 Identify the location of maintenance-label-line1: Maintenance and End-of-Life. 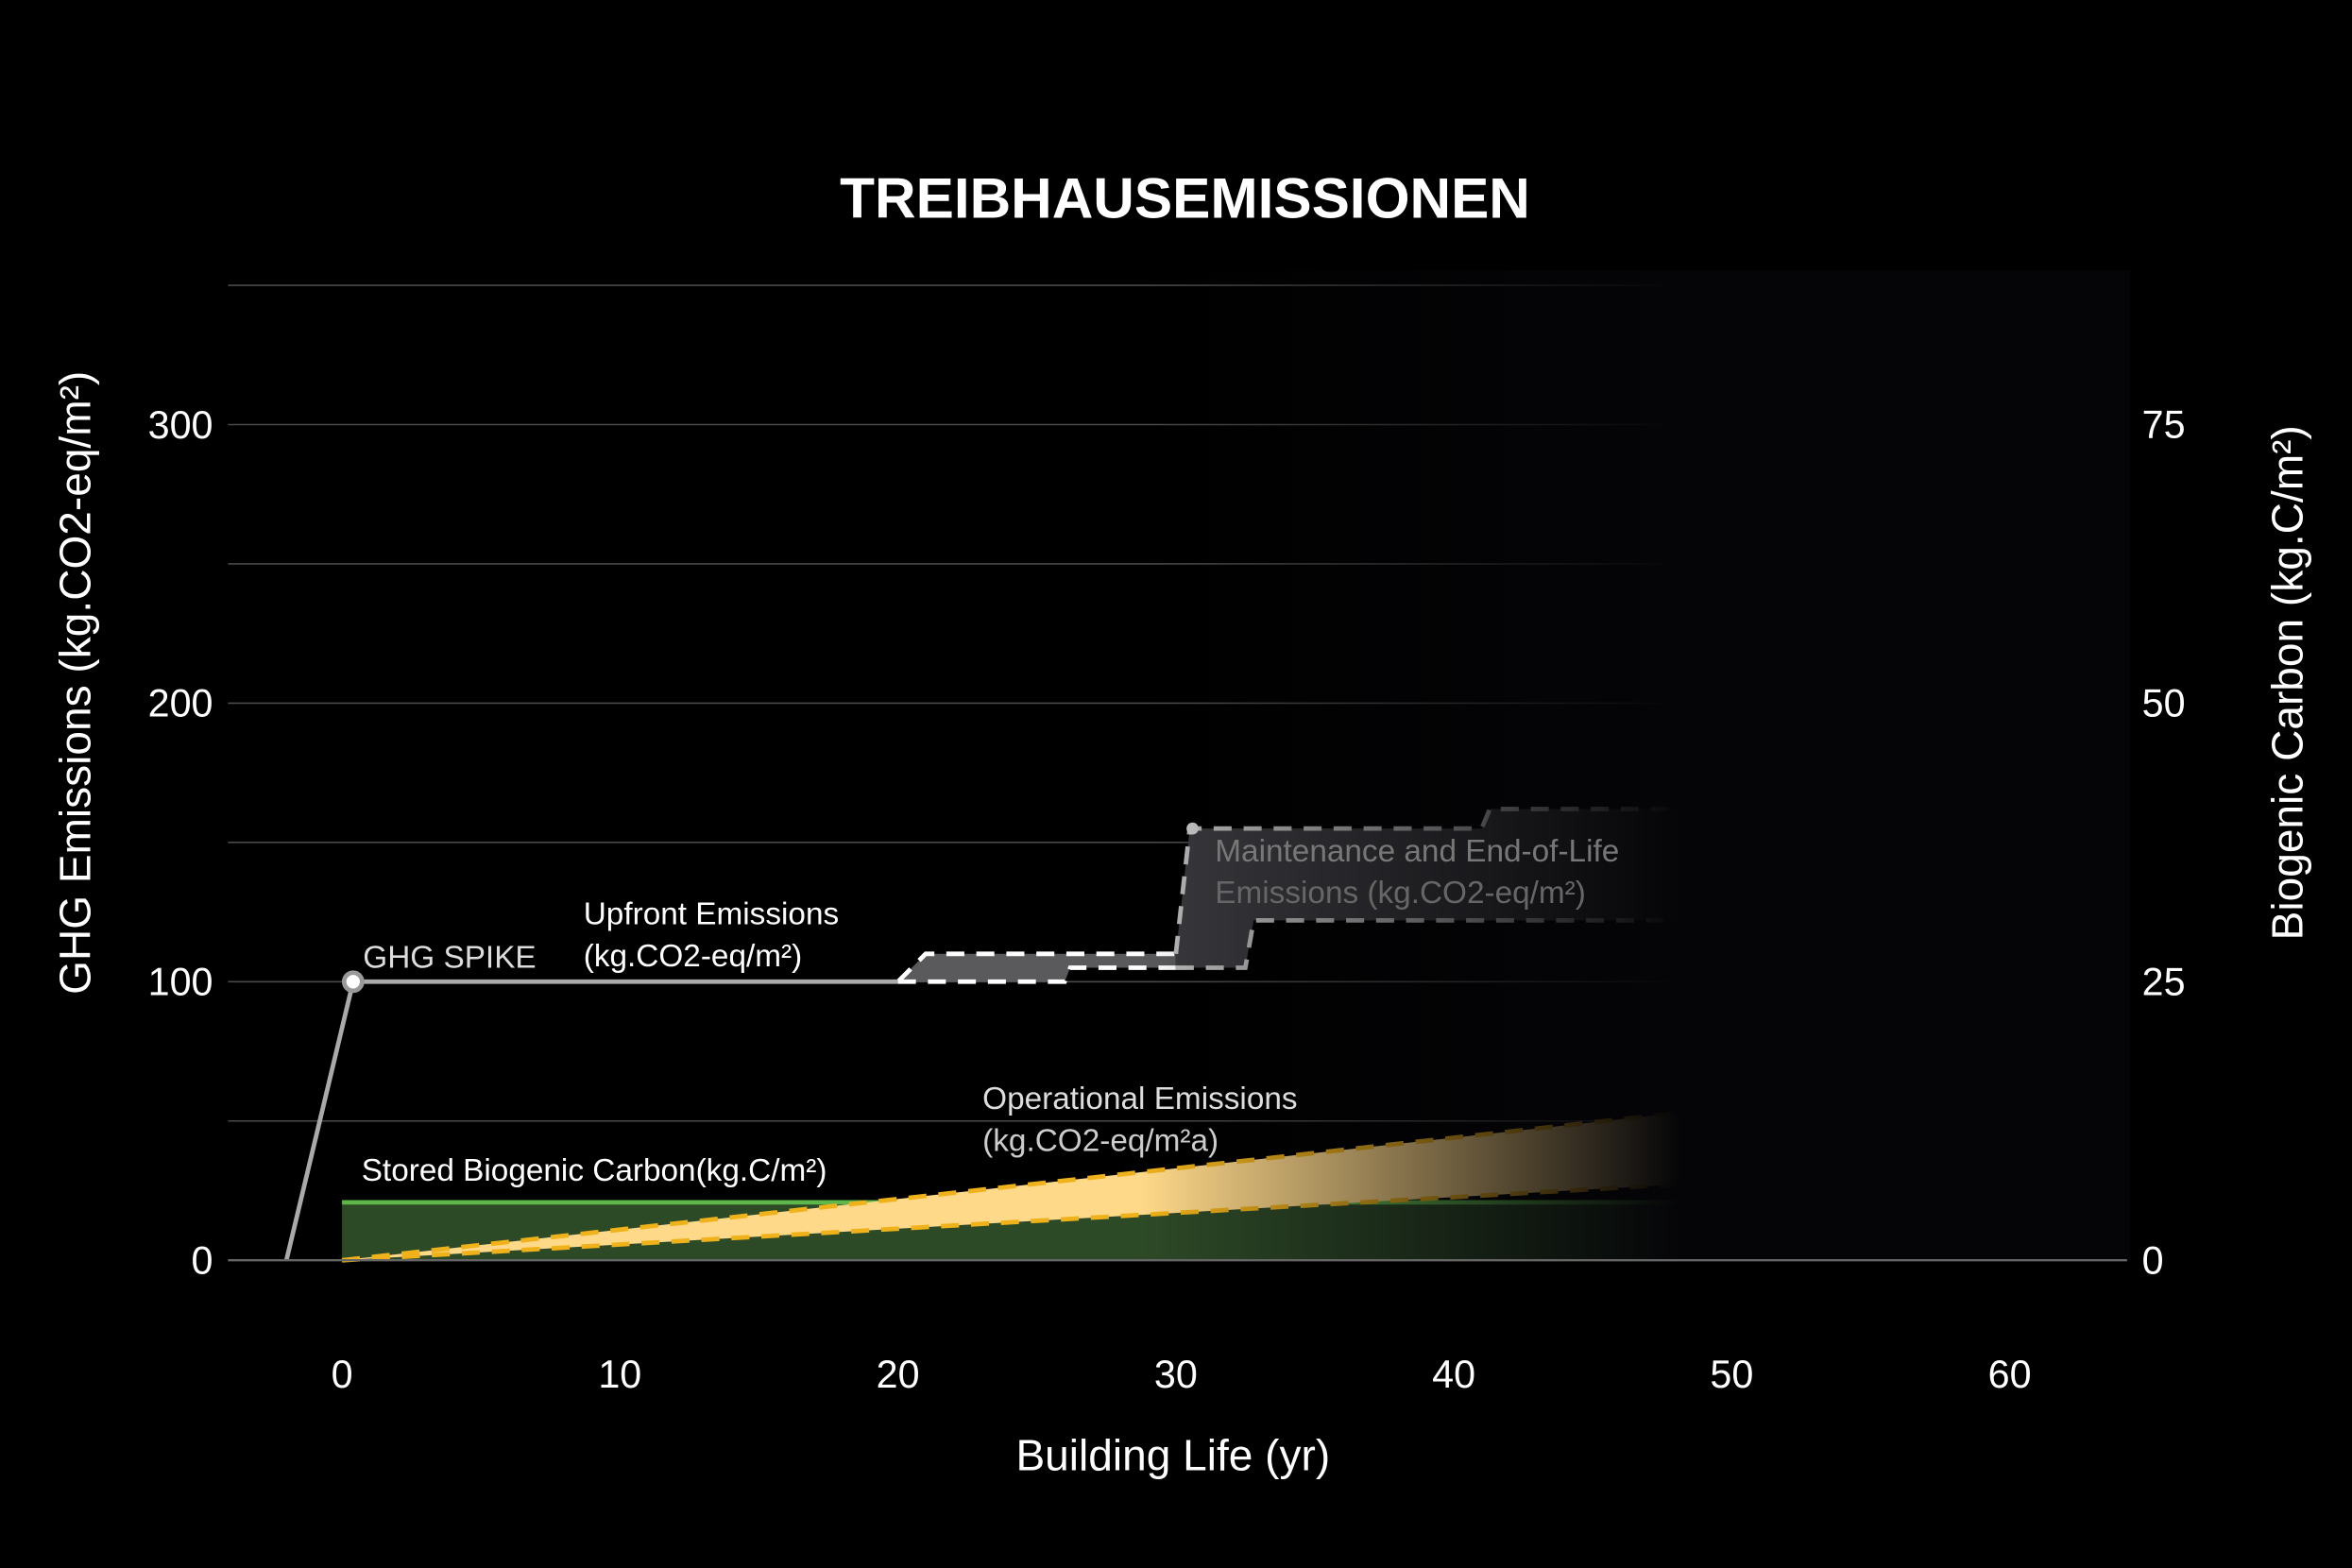
(1417, 851).